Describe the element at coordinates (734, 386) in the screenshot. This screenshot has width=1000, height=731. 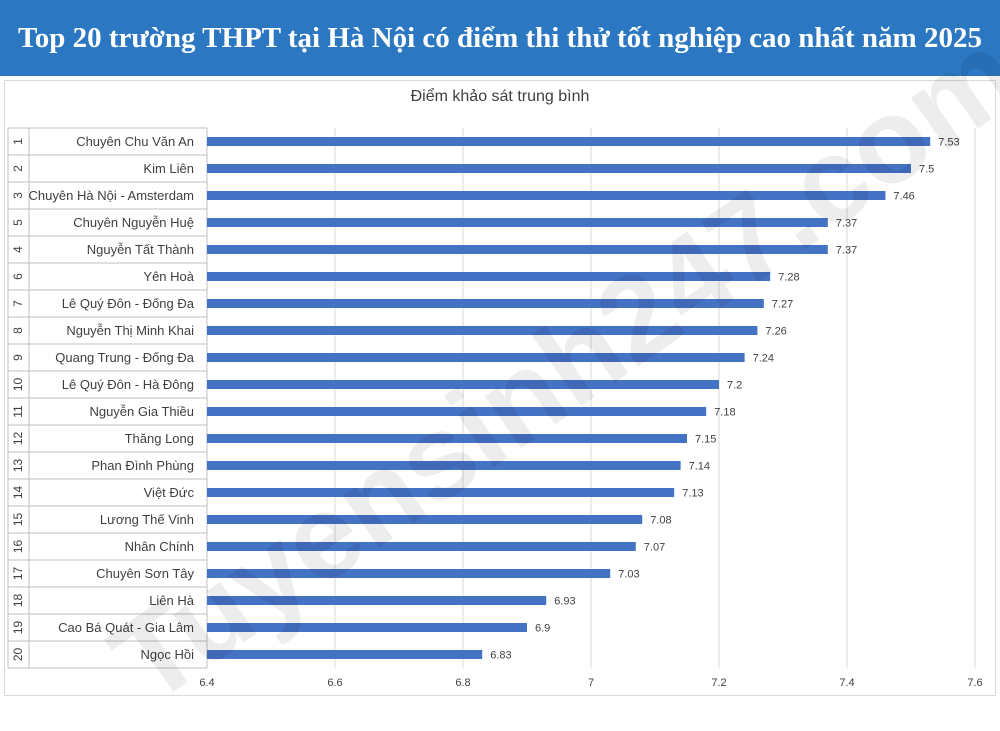
I see `data-label: 7.2` at that location.